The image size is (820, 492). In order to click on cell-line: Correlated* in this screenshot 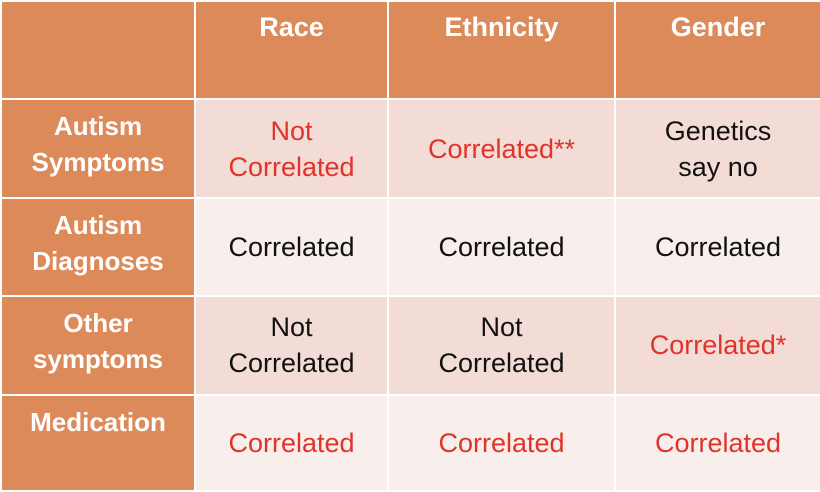, I will do `click(718, 345)`.